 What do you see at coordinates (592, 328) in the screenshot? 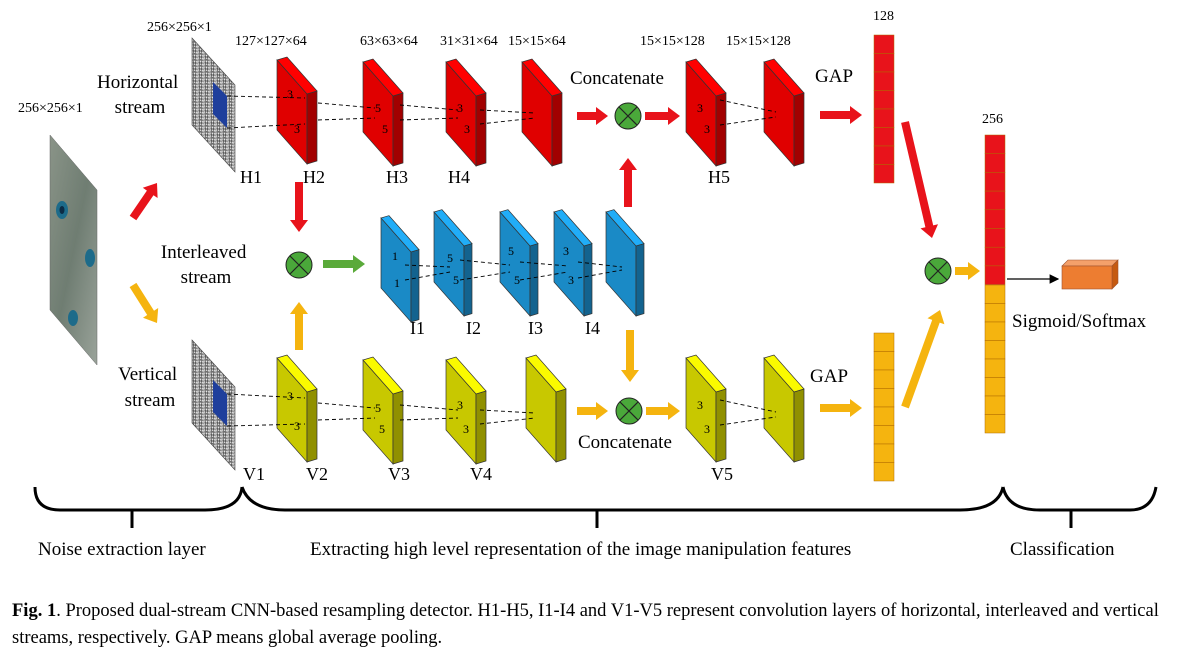
I see `layer-label-i4: I4` at bounding box center [592, 328].